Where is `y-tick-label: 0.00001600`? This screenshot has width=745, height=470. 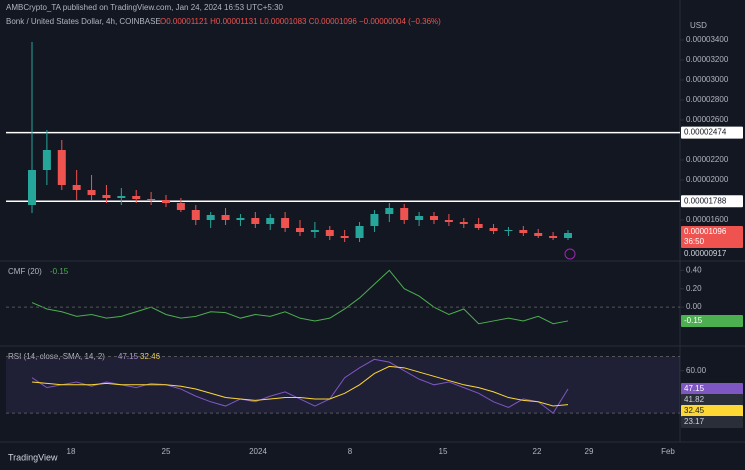 y-tick-label: 0.00001600 is located at coordinates (707, 219).